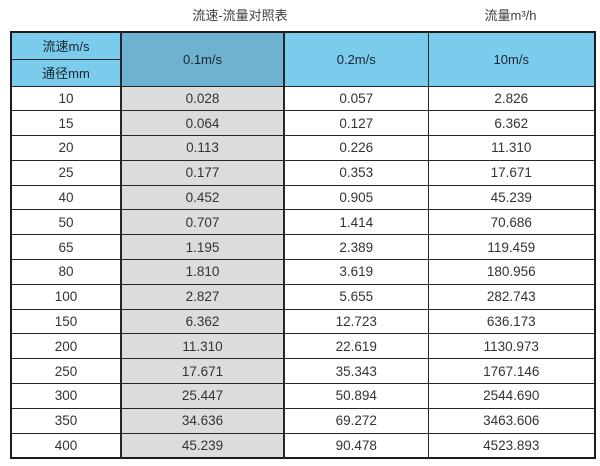  Describe the element at coordinates (202, 272) in the screenshot. I see `cell-flow-0.1: 1.810` at that location.